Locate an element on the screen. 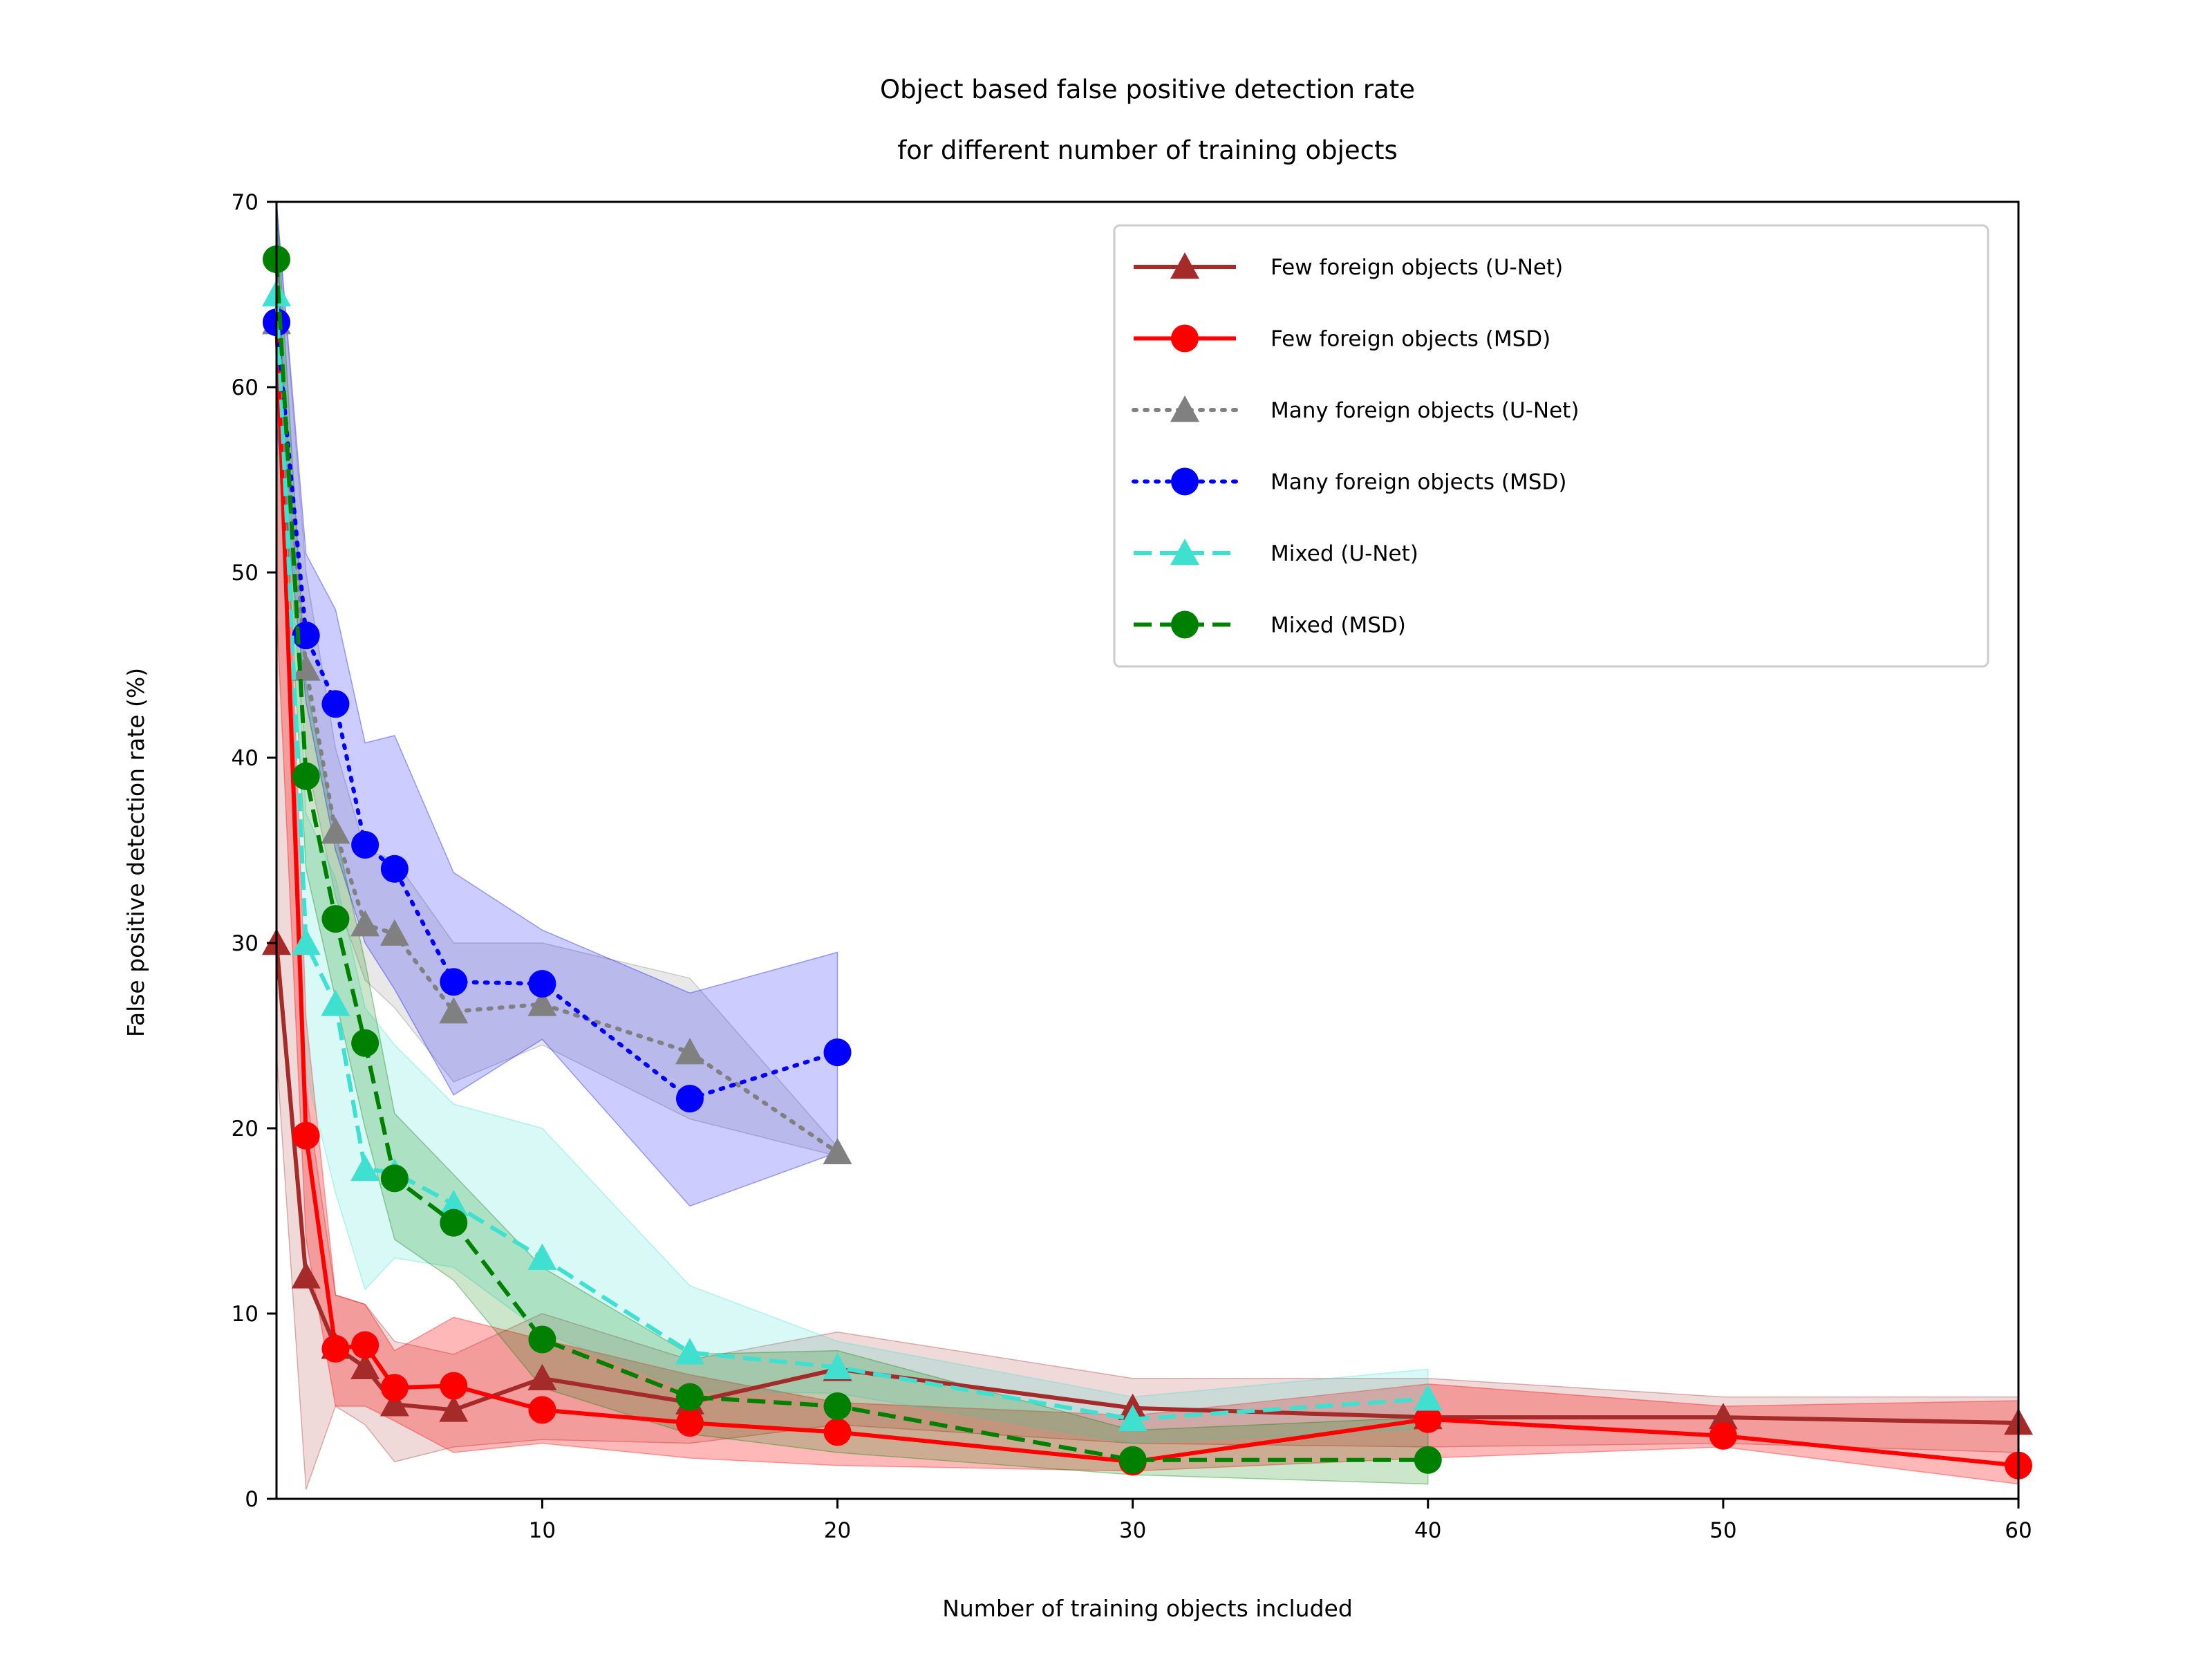  legend-item: Few foreign objects (MSD) is located at coordinates (1342, 339).